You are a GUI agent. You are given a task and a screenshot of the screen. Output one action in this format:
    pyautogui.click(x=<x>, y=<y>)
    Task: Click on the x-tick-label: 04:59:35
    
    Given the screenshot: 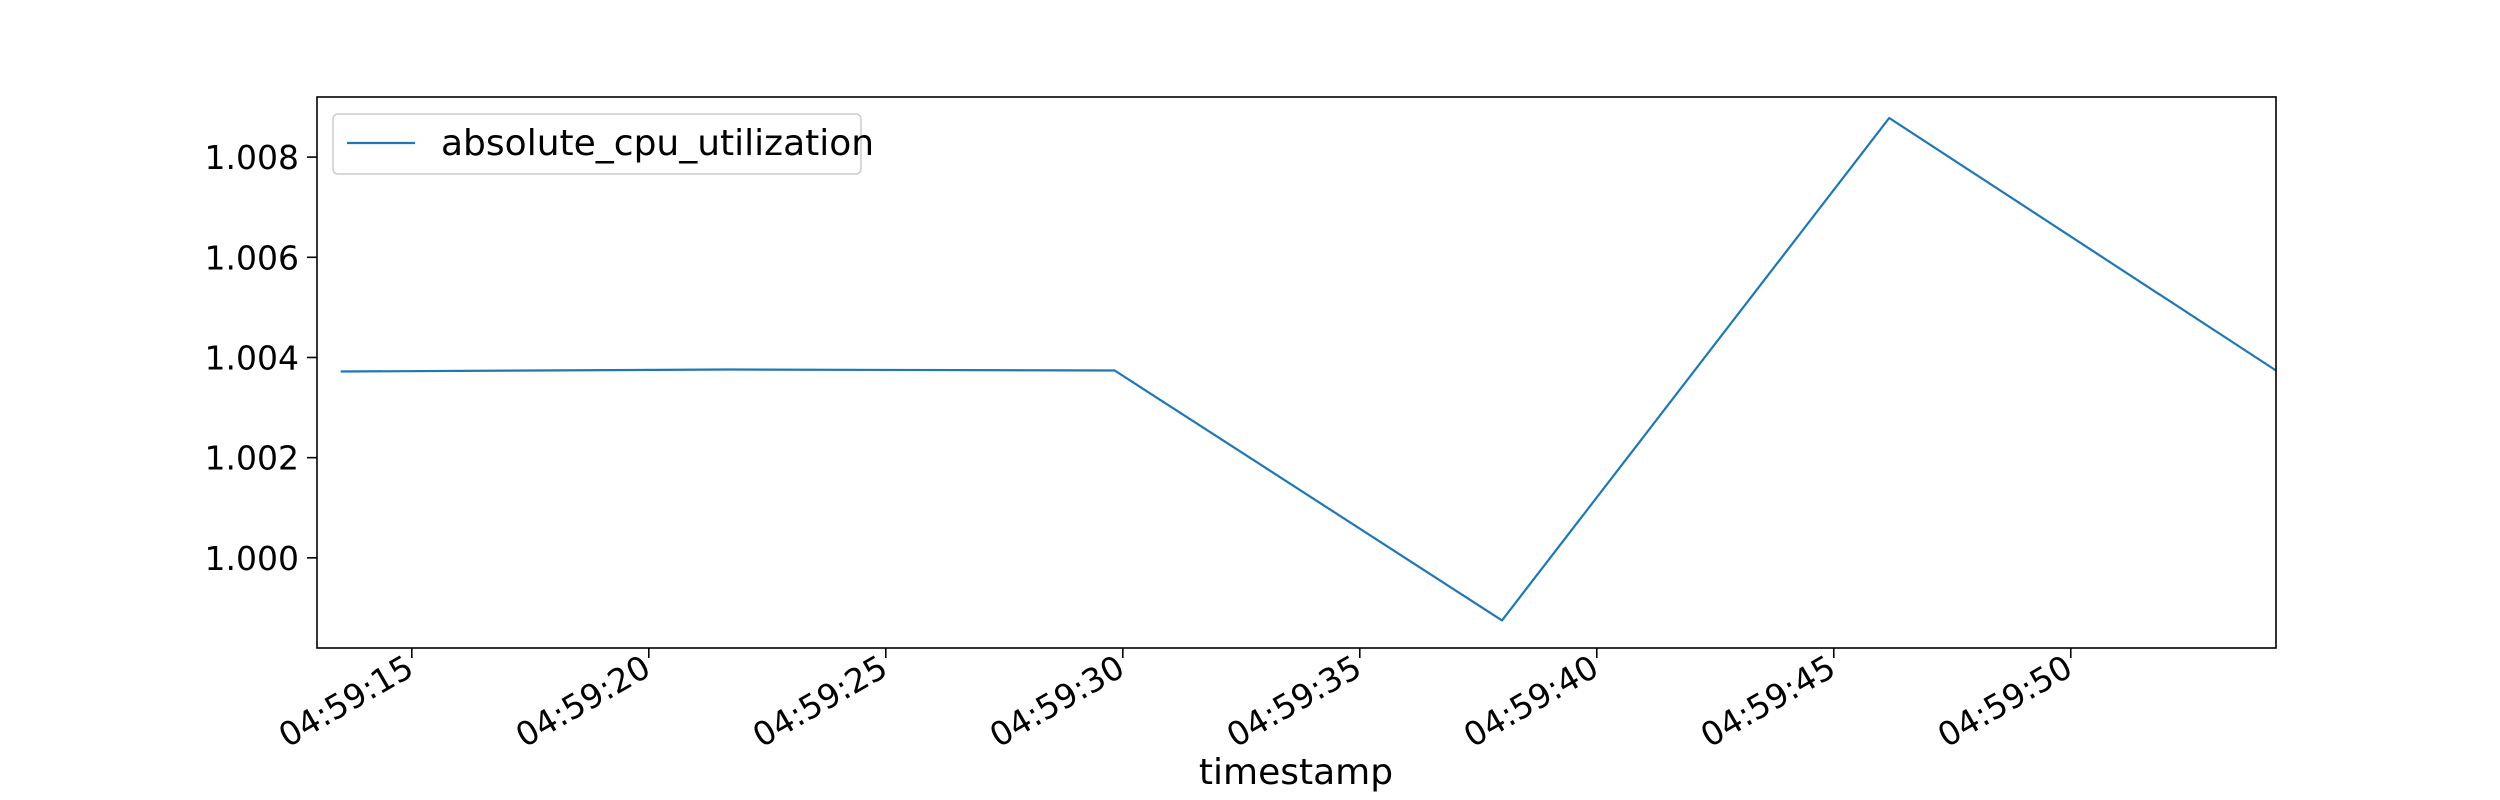 What is the action you would take?
    pyautogui.click(x=1294, y=701)
    